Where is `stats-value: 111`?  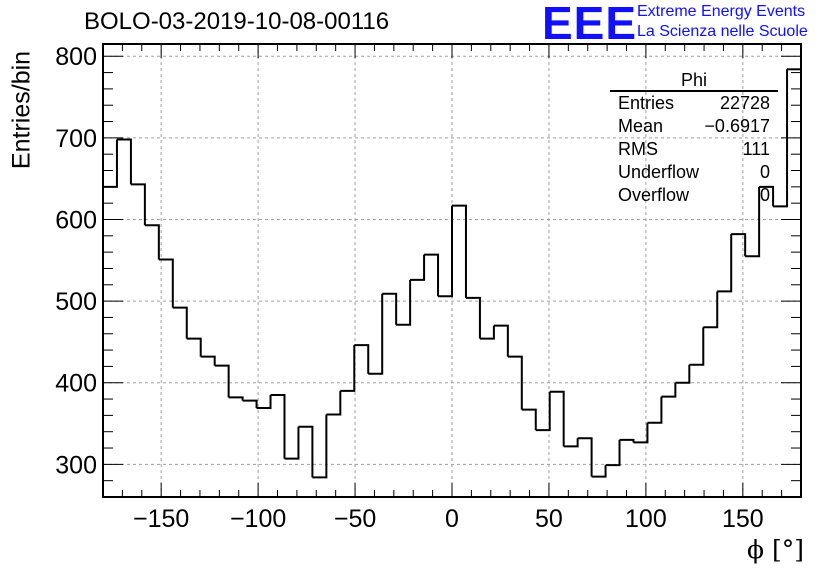
stats-value: 111 is located at coordinates (756, 149).